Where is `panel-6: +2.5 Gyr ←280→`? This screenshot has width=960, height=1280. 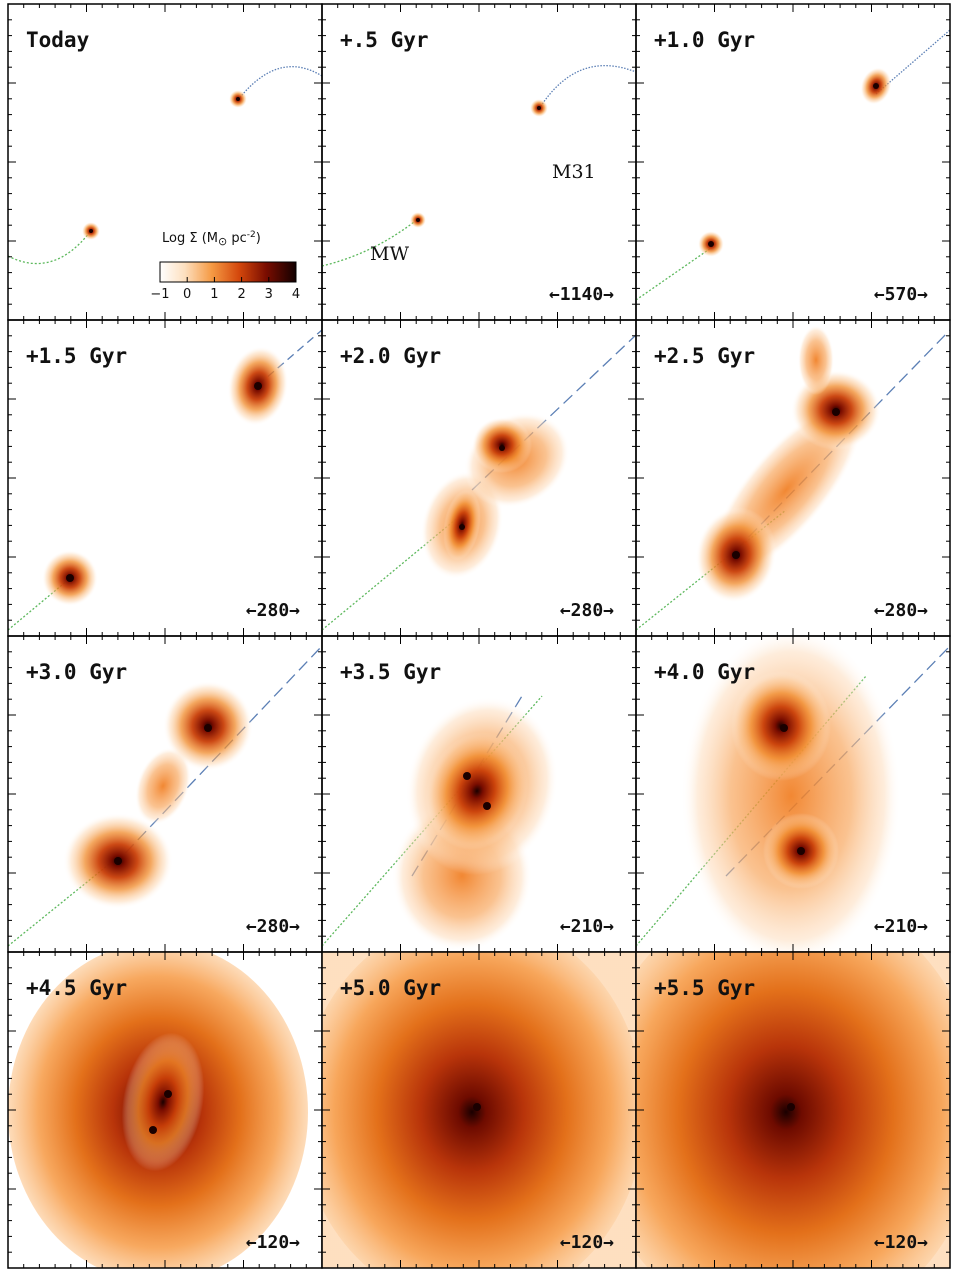 panel-6: +2.5 Gyr ←280→ is located at coordinates (793, 478).